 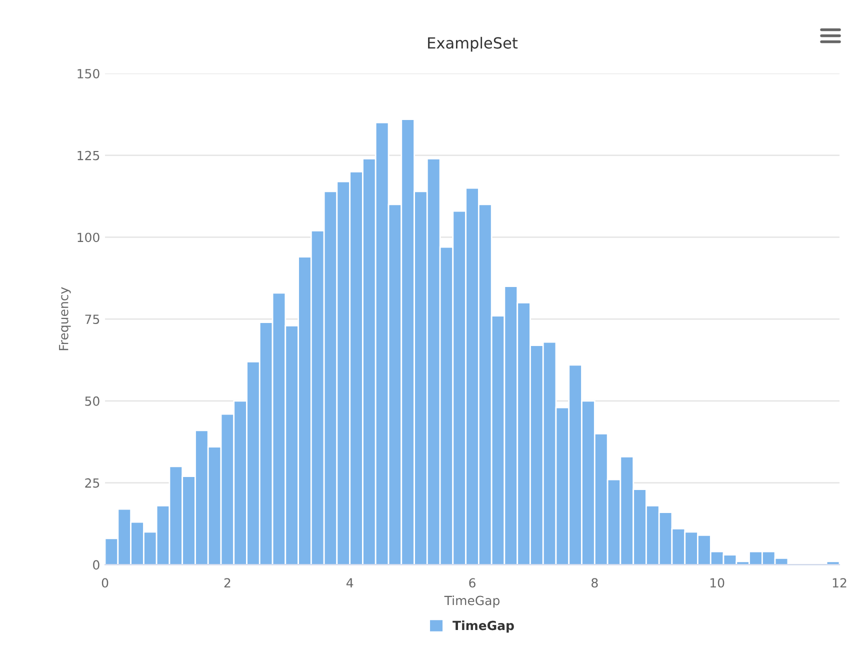 What do you see at coordinates (472, 602) in the screenshot?
I see `x-axis-title: TimeGap` at bounding box center [472, 602].